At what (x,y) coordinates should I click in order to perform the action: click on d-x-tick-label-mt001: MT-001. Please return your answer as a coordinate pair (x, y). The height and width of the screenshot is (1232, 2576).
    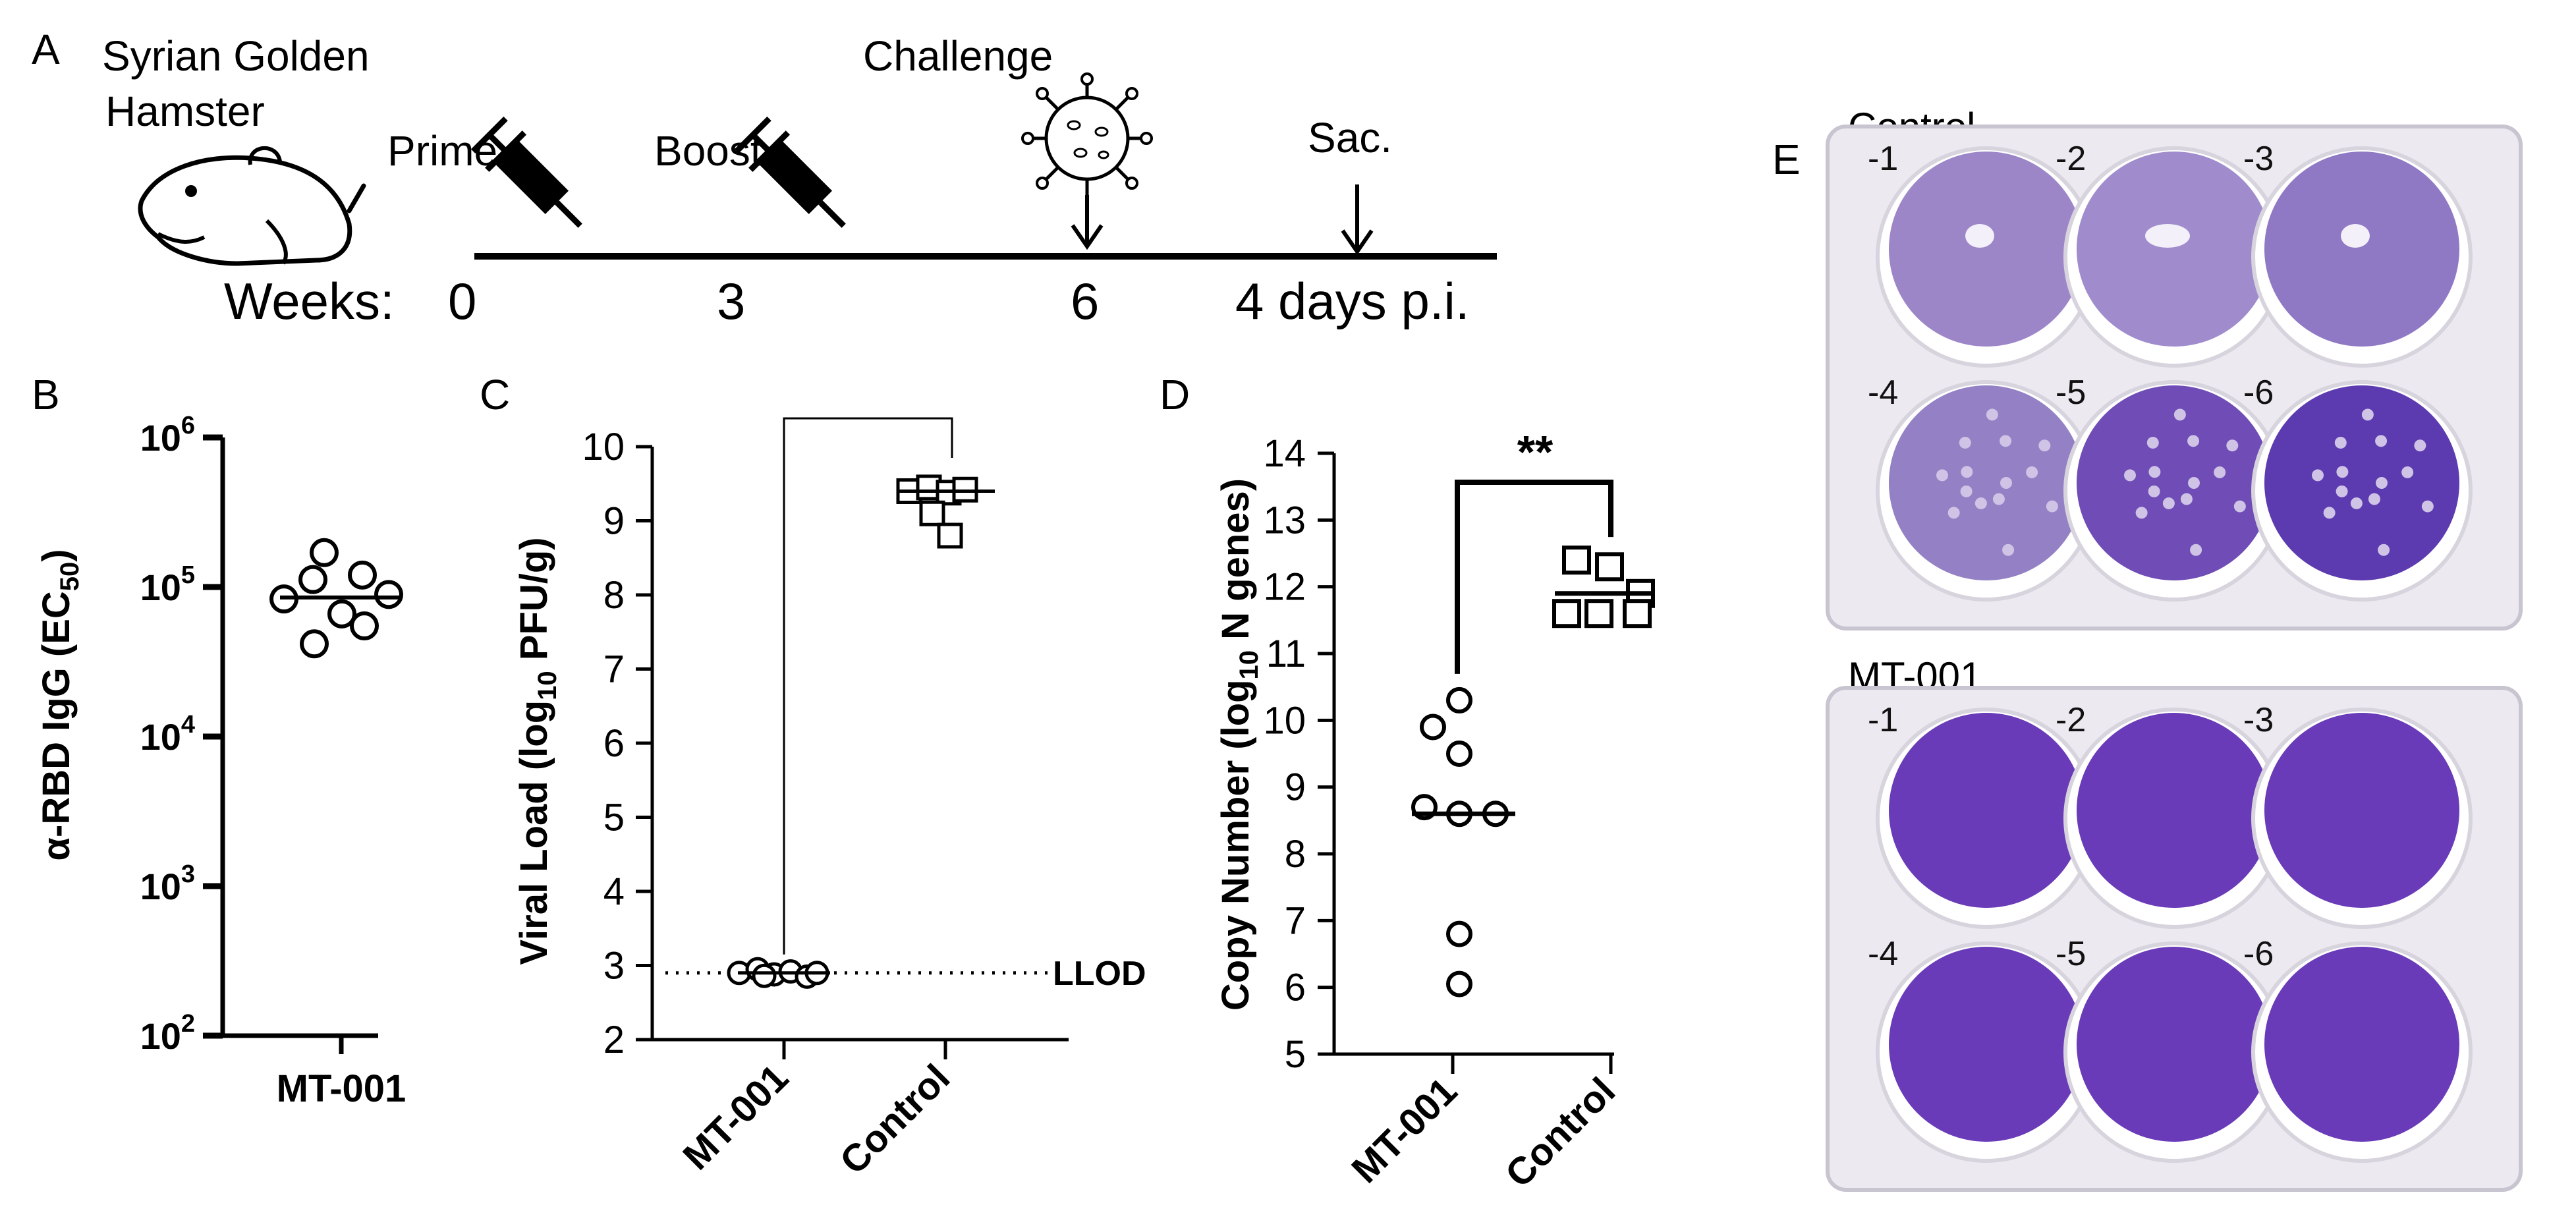
    Looking at the image, I should click on (1404, 1130).